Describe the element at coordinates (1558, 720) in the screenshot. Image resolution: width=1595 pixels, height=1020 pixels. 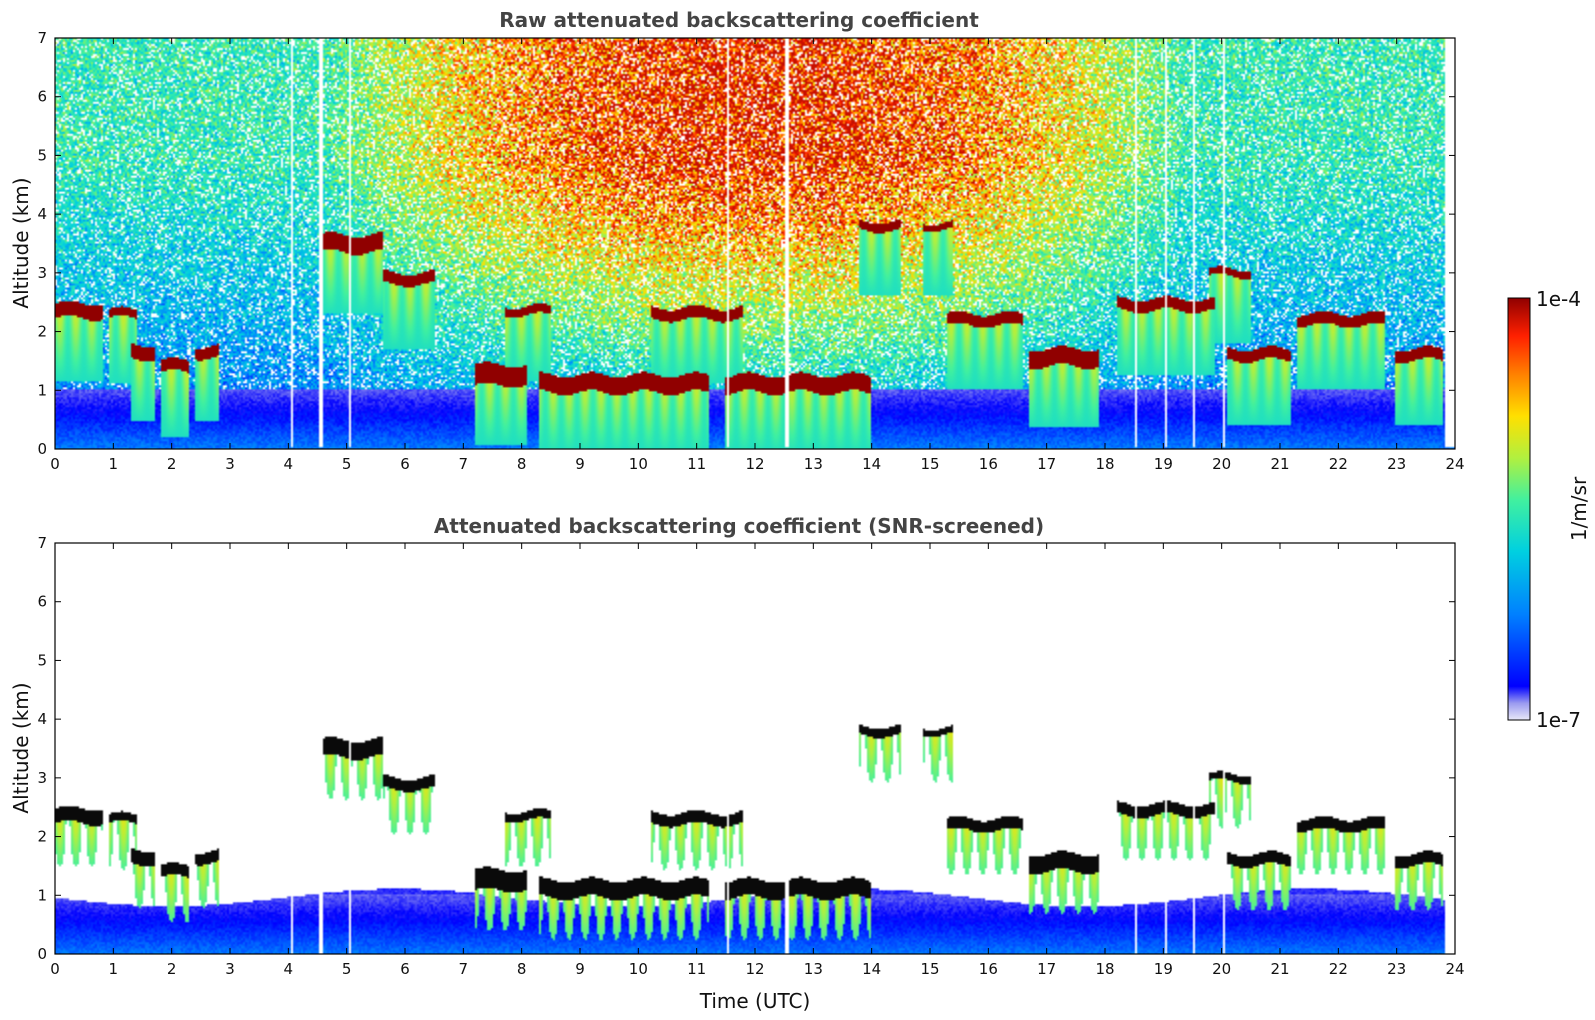
I see `colorbar-min-label: 1e-7` at that location.